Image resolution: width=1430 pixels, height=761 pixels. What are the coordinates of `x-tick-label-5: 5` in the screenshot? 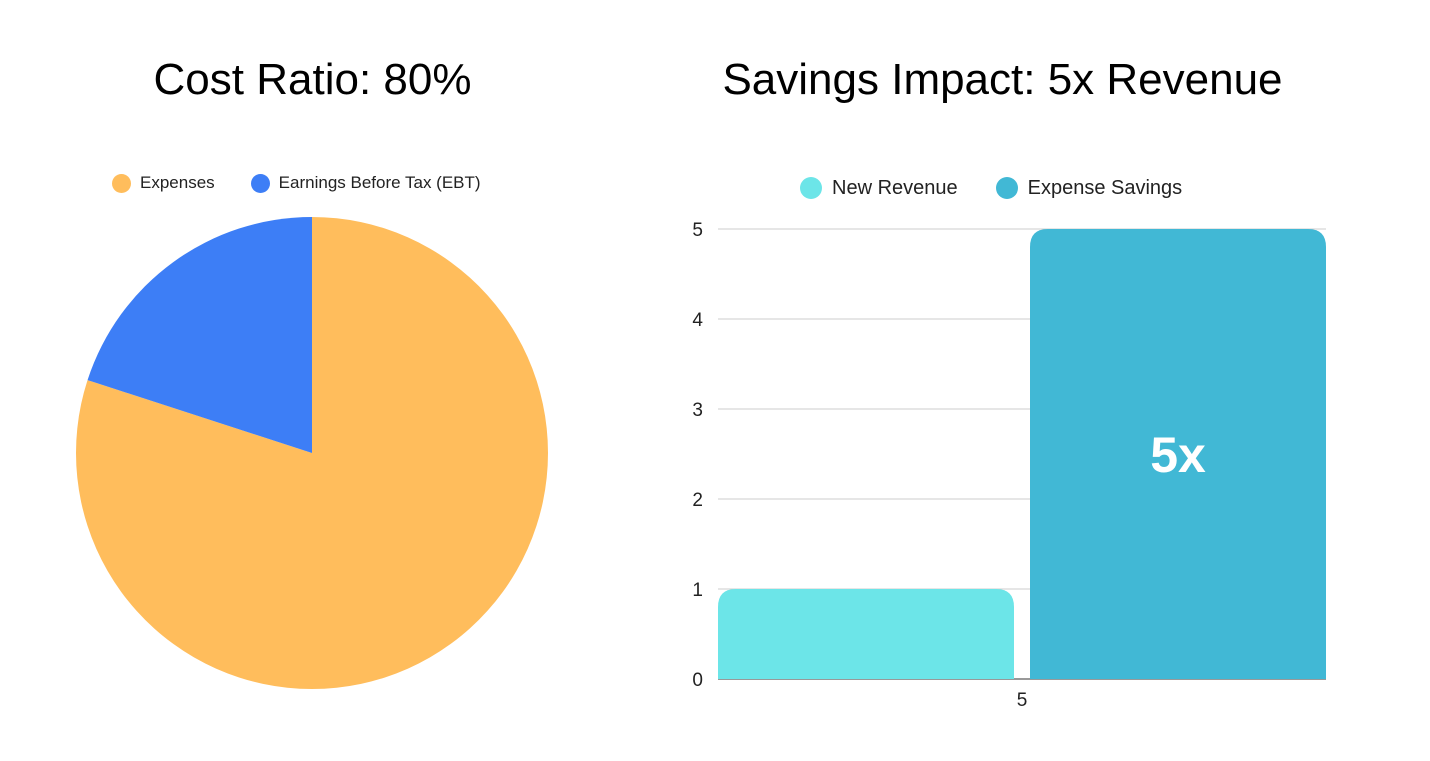 It's located at (1022, 700).